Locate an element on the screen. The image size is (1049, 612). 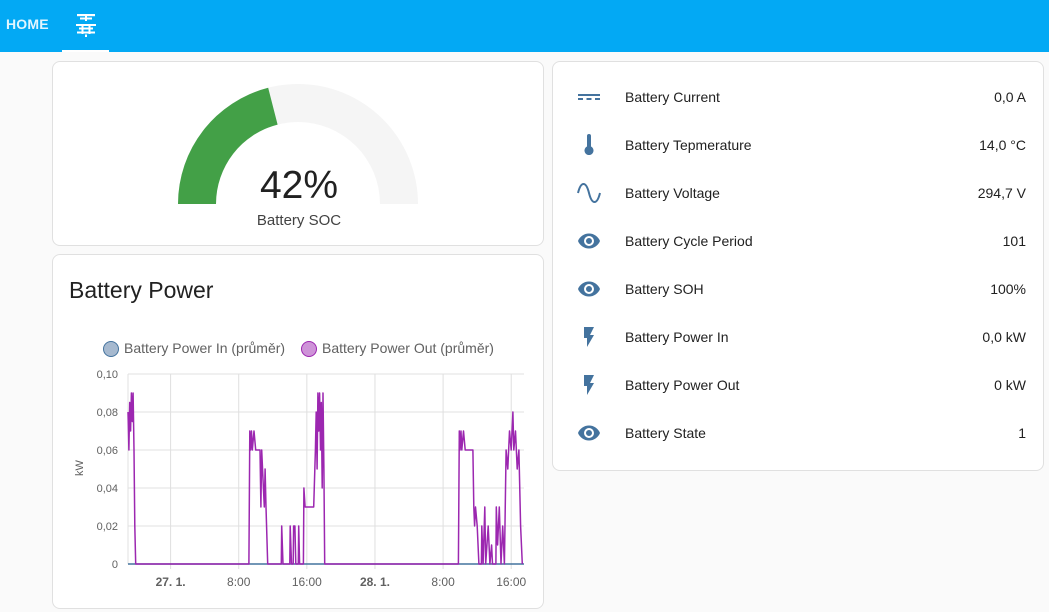
entity-name: Battery SOH is located at coordinates (664, 289).